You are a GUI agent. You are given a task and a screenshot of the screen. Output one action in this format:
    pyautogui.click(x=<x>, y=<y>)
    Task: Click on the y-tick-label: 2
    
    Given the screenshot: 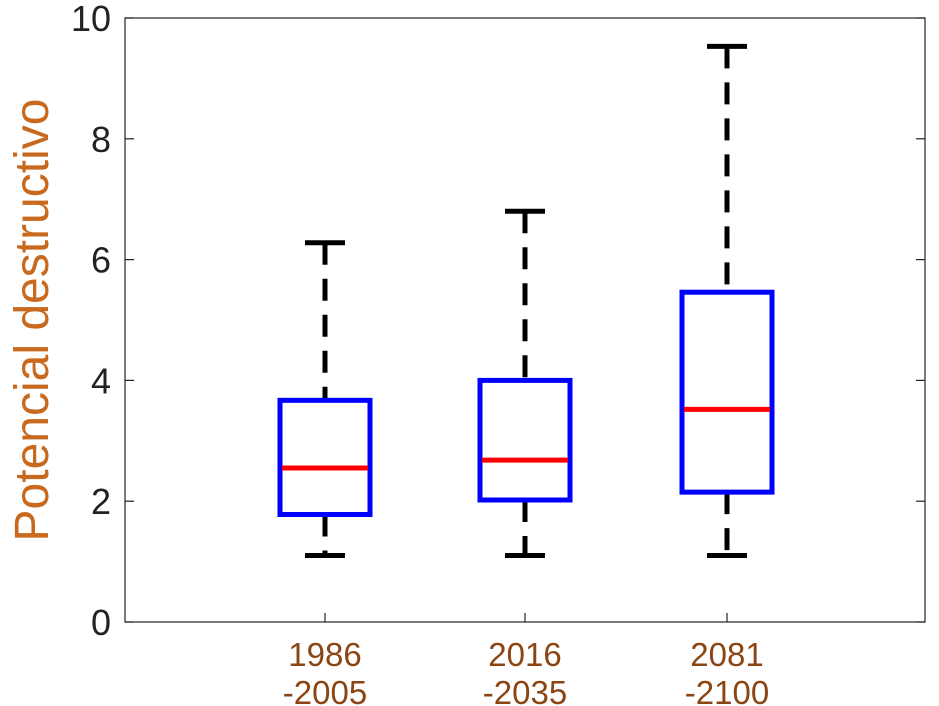 What is the action you would take?
    pyautogui.click(x=101, y=501)
    